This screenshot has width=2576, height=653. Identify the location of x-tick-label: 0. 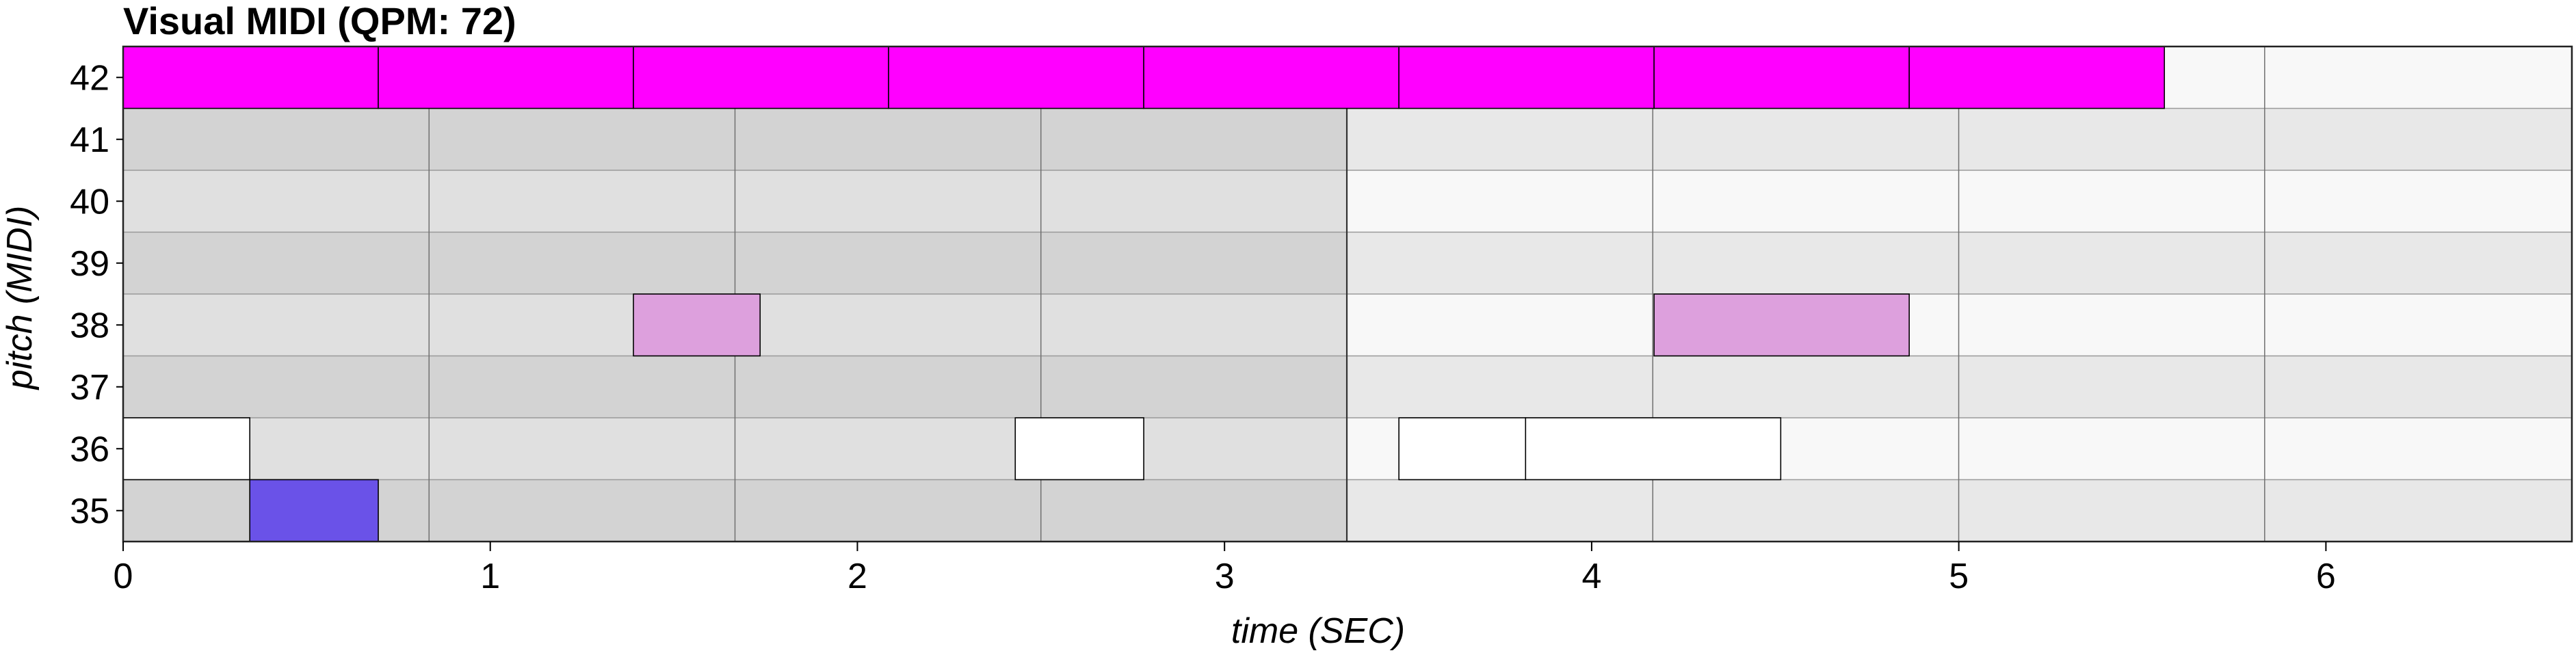
(123, 576).